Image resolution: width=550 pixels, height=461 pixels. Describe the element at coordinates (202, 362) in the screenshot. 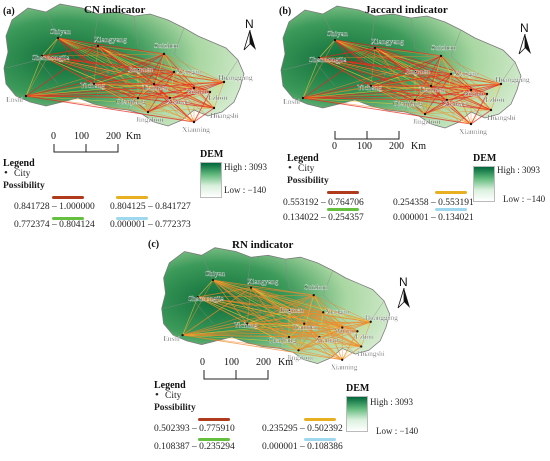

I see `scale-tick: 0` at that location.